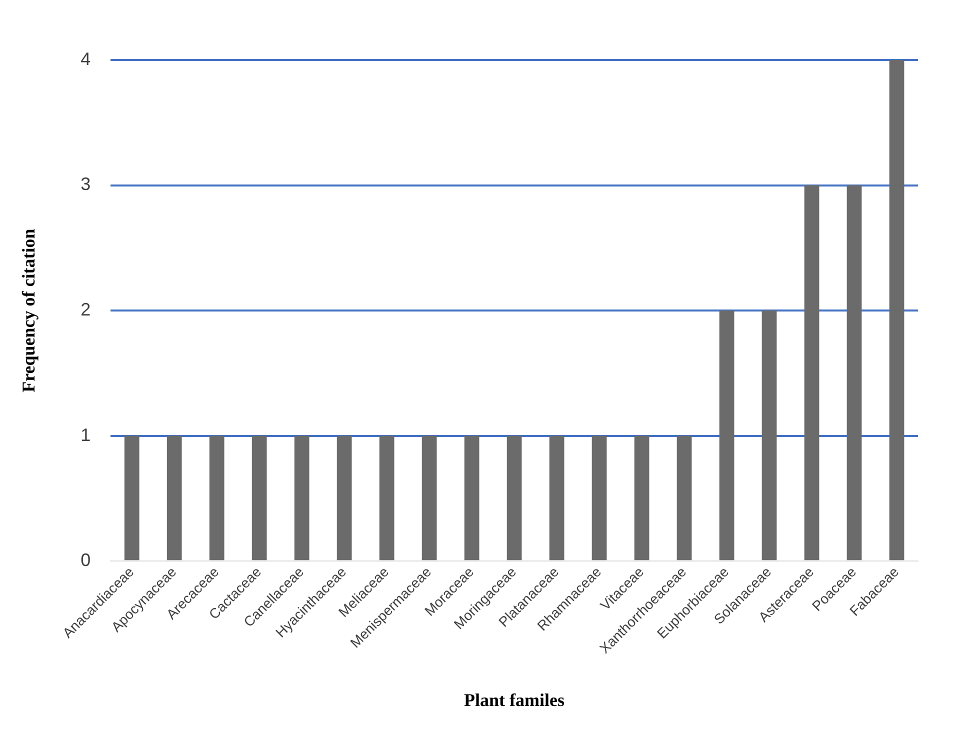 This screenshot has height=731, width=978. Describe the element at coordinates (85, 560) in the screenshot. I see `y-tick-label: 0` at that location.